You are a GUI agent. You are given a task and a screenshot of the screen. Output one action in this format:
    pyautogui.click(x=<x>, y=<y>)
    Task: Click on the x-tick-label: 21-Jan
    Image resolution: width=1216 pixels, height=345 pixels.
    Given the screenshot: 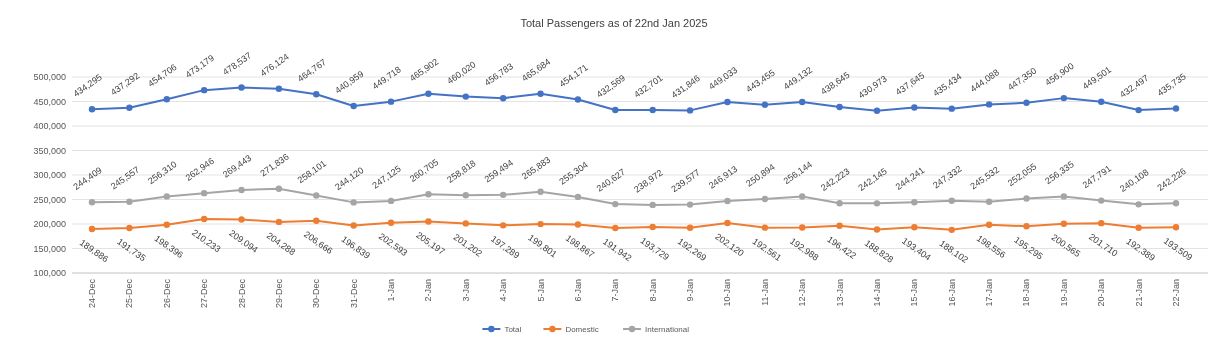 What is the action you would take?
    pyautogui.click(x=1138, y=293)
    